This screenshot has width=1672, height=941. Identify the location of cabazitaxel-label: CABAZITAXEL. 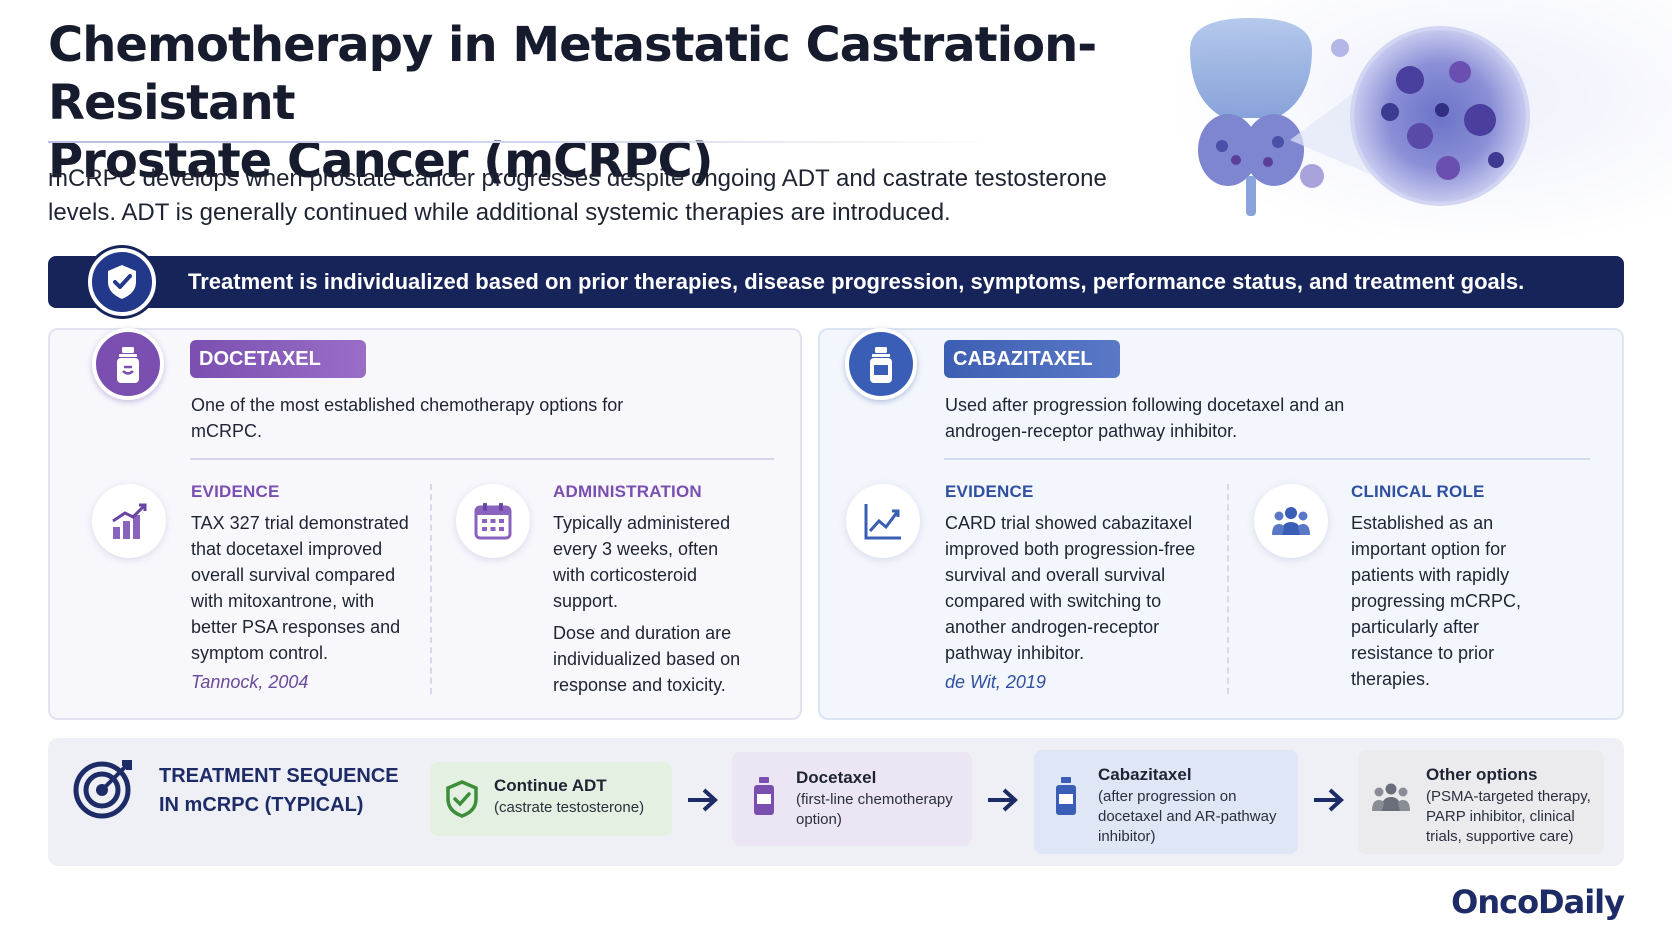
(1032, 359).